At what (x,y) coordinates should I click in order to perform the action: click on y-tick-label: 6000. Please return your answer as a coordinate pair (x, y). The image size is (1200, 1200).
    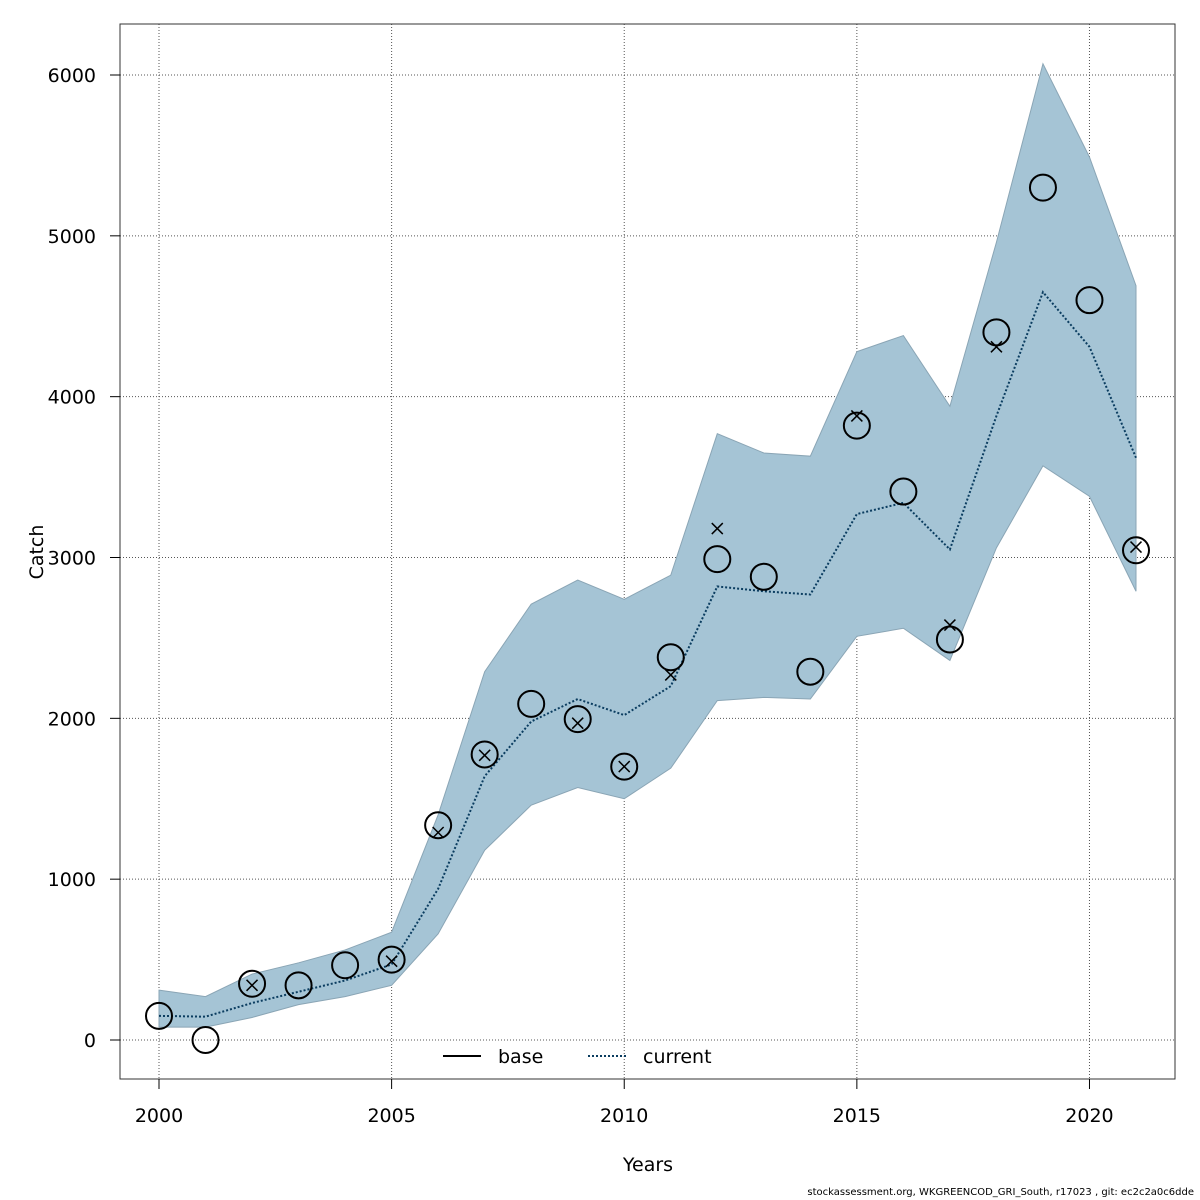
    Looking at the image, I should click on (72, 76).